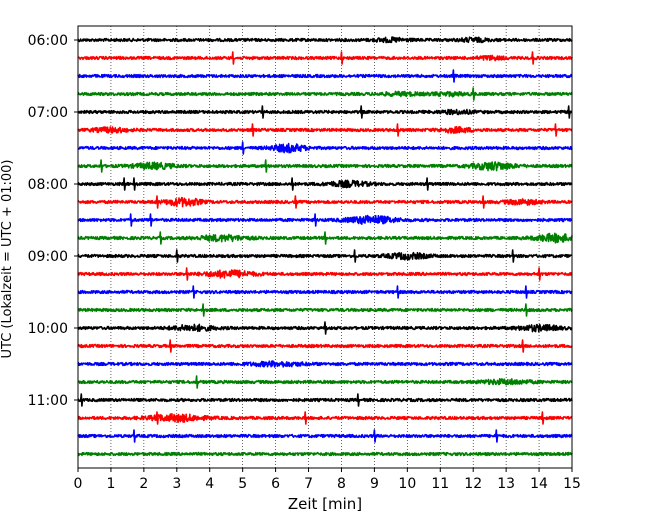 The image size is (650, 520). Describe the element at coordinates (48, 185) in the screenshot. I see `y-tick-label: 08:00` at that location.